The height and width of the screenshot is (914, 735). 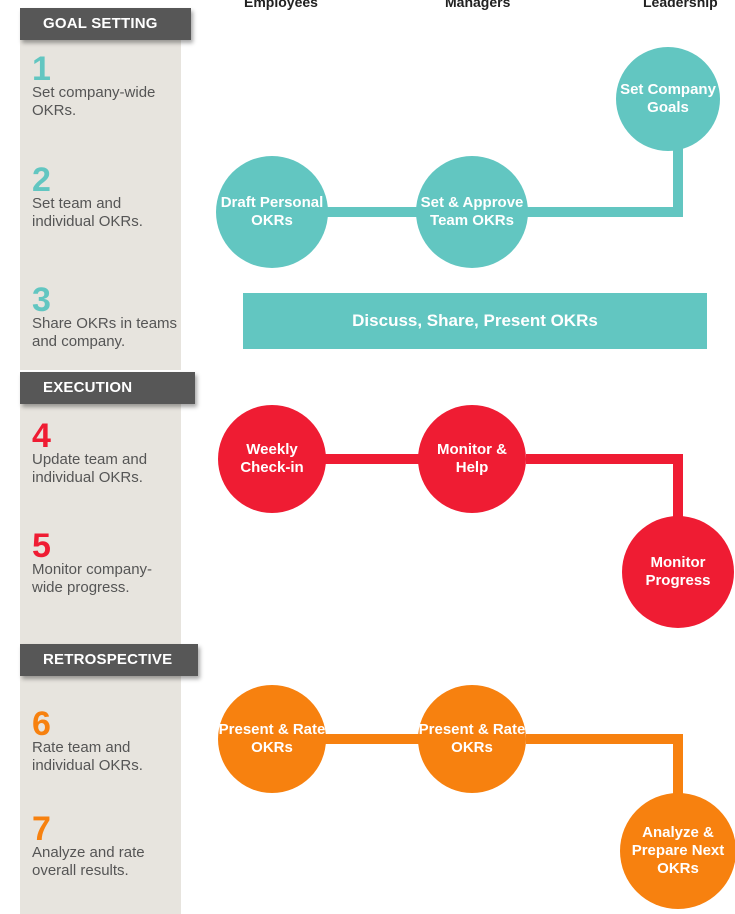 I want to click on node-present-rate-employees, so click(x=272, y=739).